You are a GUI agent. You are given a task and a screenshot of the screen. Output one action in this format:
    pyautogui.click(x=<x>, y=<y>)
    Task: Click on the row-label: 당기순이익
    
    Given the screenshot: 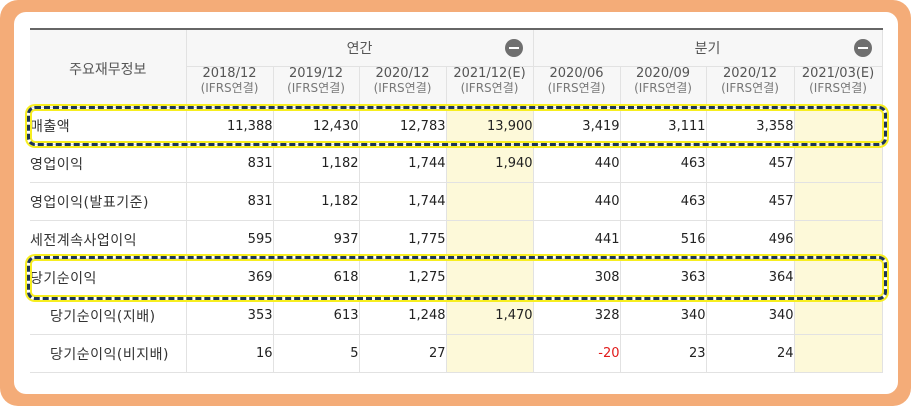 What is the action you would take?
    pyautogui.click(x=108, y=277)
    